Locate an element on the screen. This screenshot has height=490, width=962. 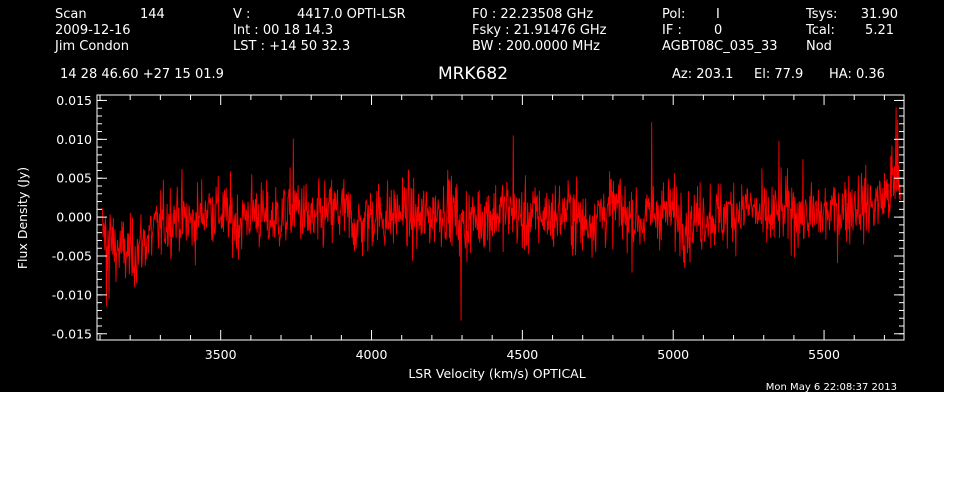
x-tick-label: 4000 is located at coordinates (372, 354).